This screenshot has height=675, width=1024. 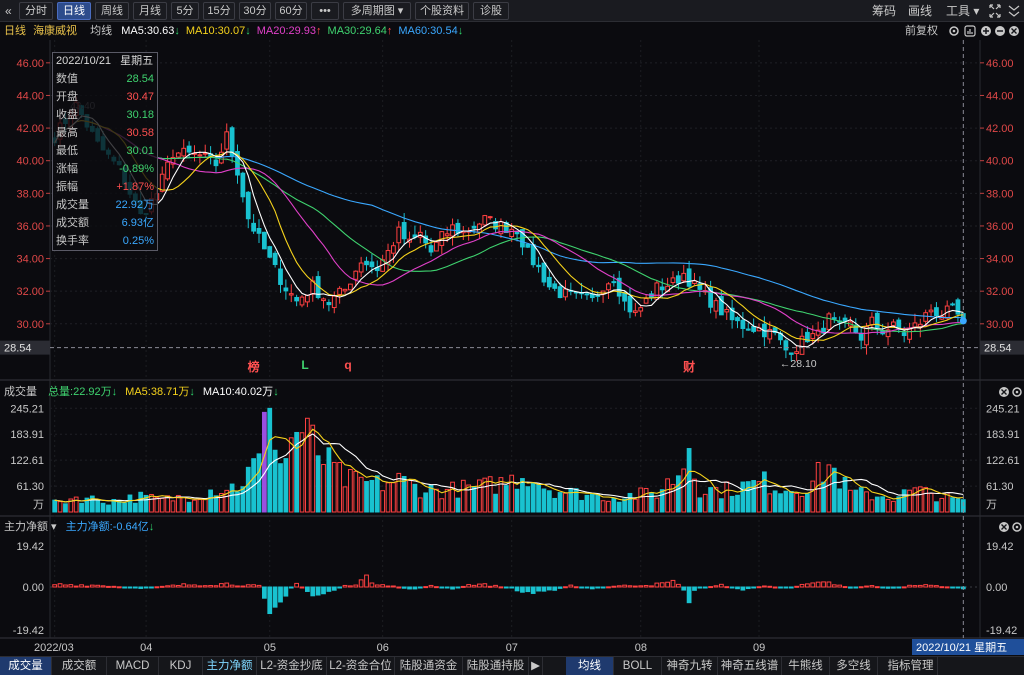 I want to click on overlay-tab-2: 神奇九转, so click(x=690, y=666).